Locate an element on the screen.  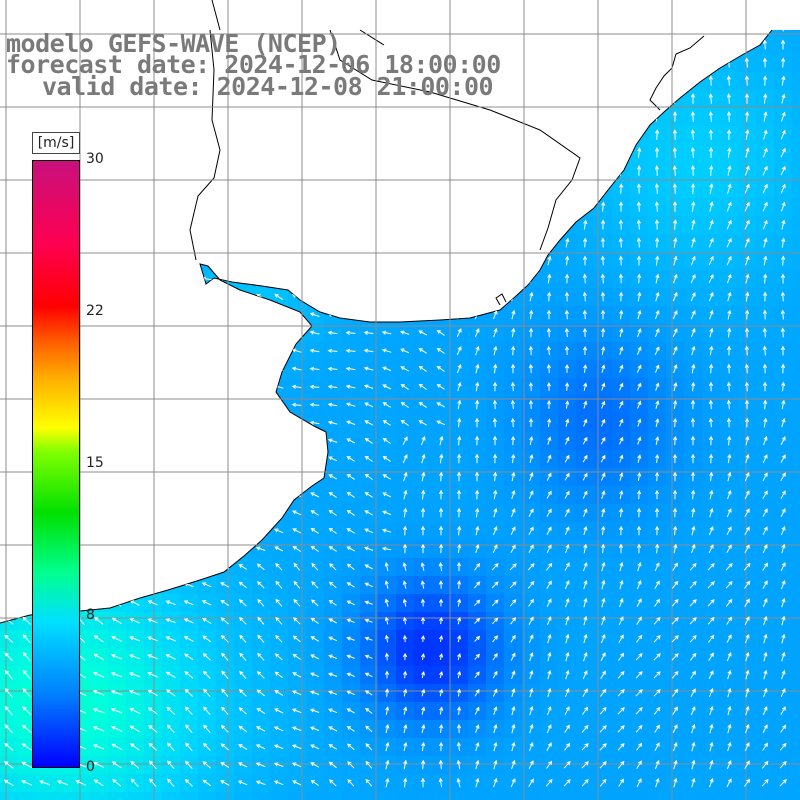
colorbar-tick-0: 0 is located at coordinates (90, 767).